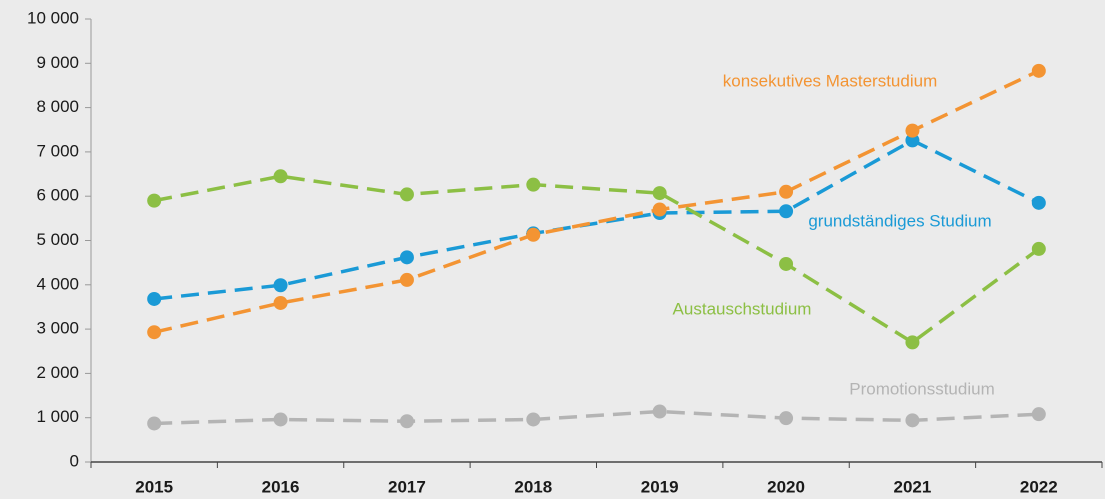 This screenshot has width=1105, height=499. What do you see at coordinates (660, 486) in the screenshot?
I see `x-tick-label: 2019` at bounding box center [660, 486].